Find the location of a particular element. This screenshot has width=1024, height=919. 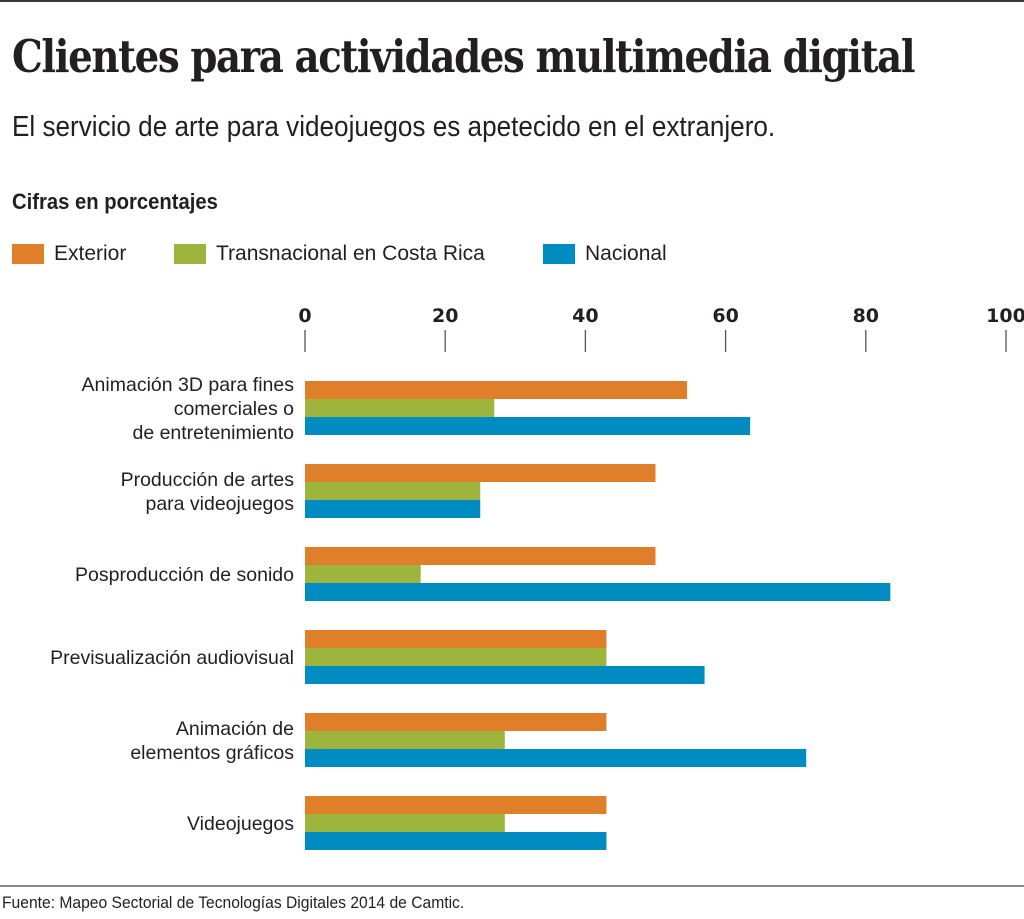

bar-5-nacional is located at coordinates (556, 758).